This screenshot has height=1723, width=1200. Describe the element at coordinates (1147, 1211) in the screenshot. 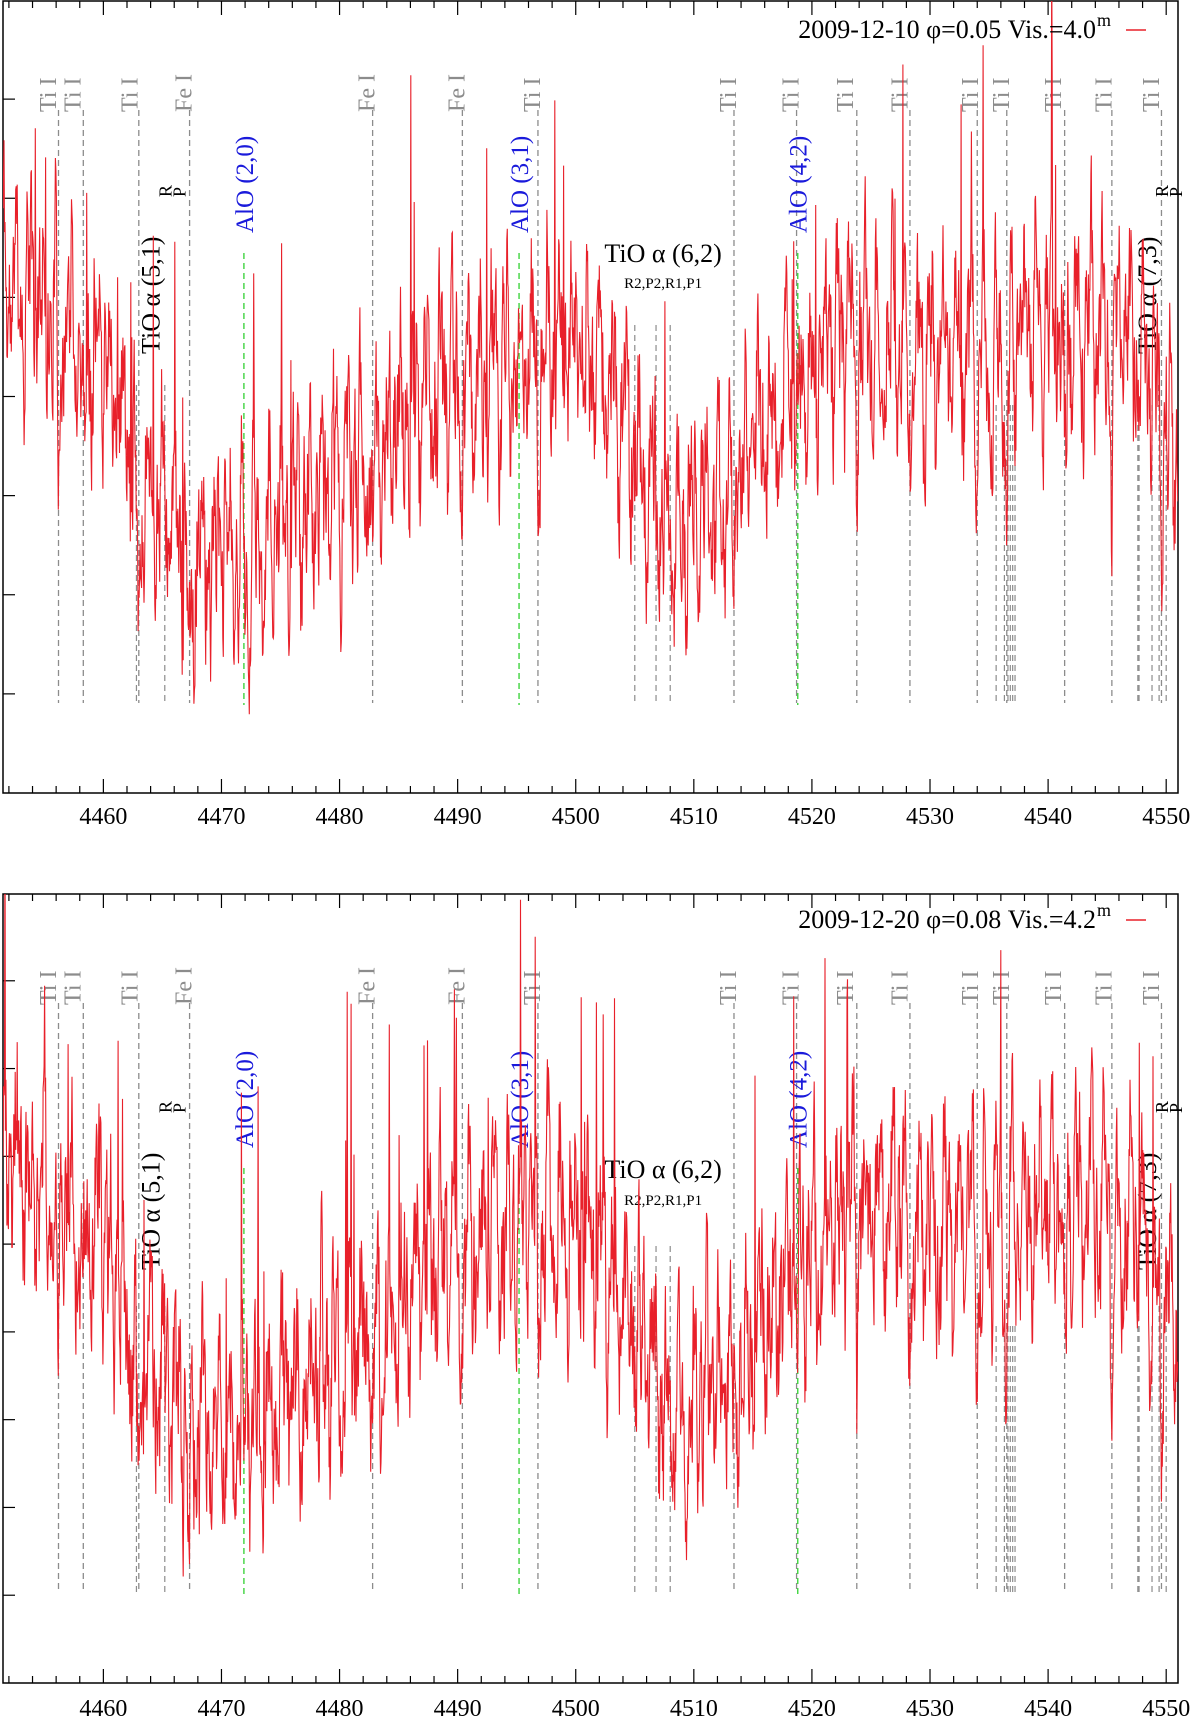

I see `tio-band-label: TiO α (7,3)` at that location.